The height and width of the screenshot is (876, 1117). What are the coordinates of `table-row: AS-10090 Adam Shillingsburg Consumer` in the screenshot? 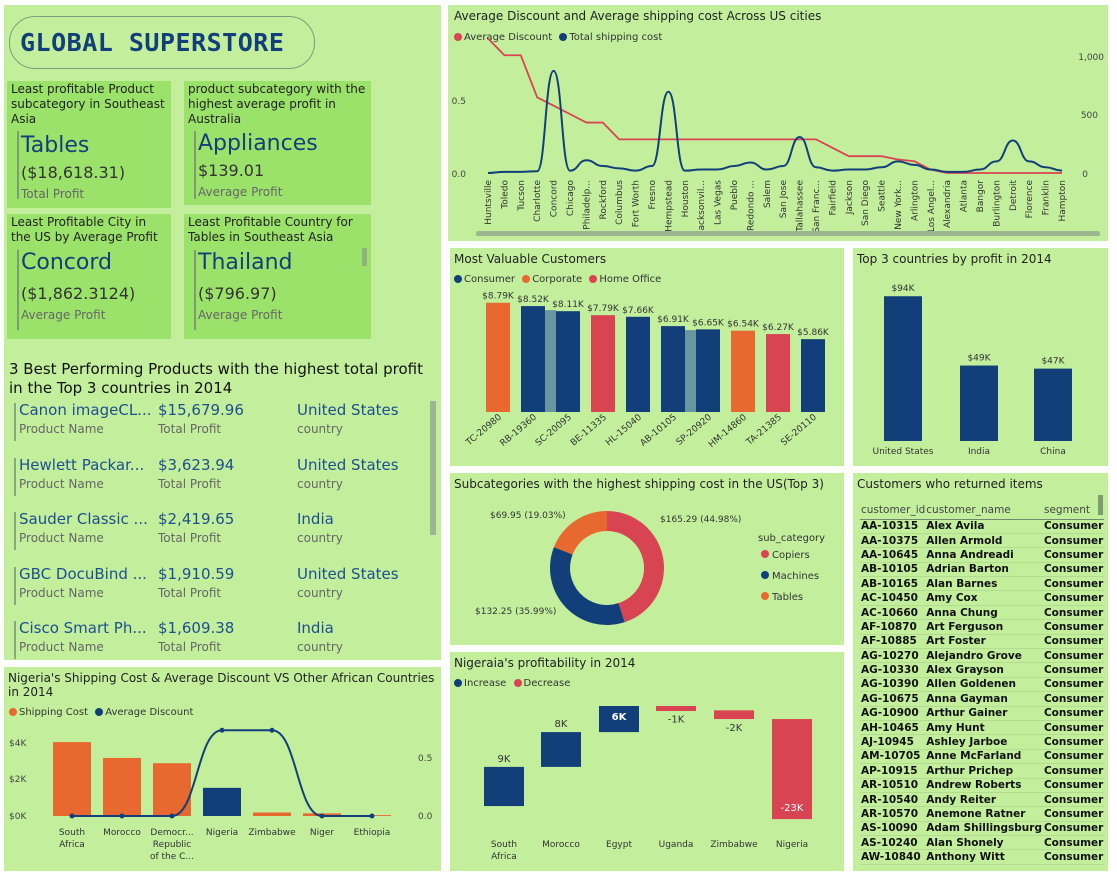 It's located at (982, 829).